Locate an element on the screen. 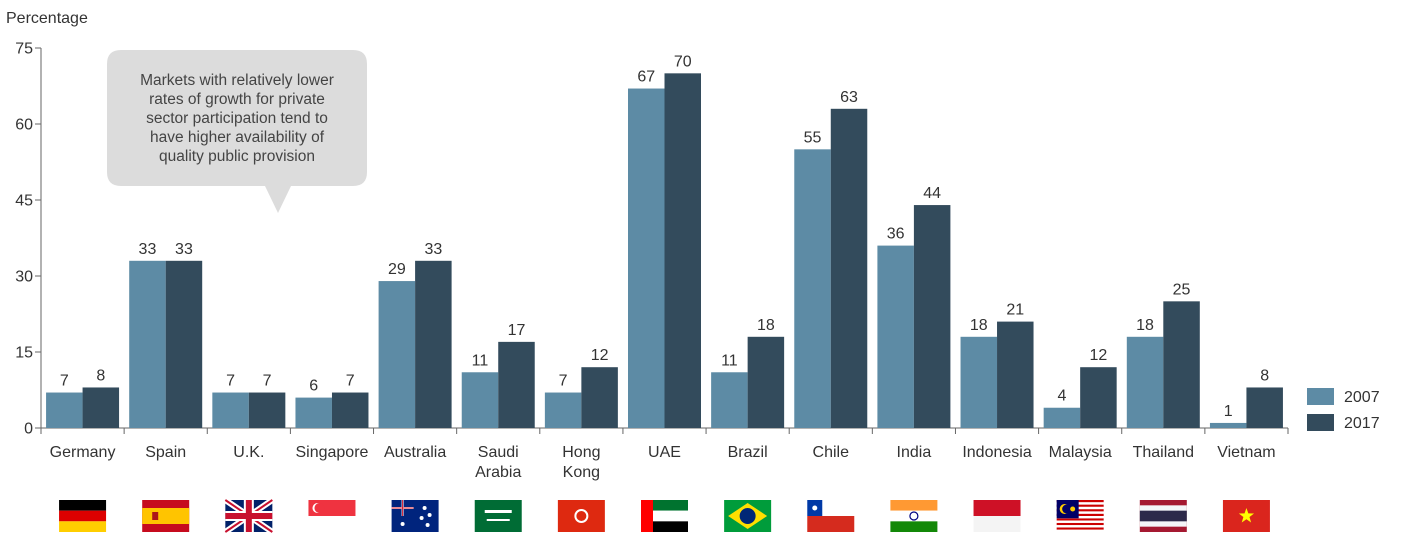  x-category-label: Germany is located at coordinates (83, 452).